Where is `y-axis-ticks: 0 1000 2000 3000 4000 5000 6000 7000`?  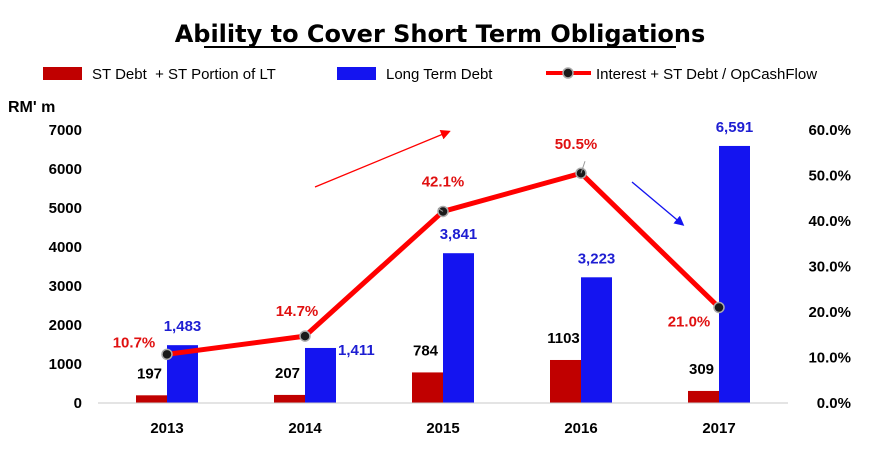
y-axis-ticks: 0 1000 2000 3000 4000 5000 6000 7000 is located at coordinates (65, 267).